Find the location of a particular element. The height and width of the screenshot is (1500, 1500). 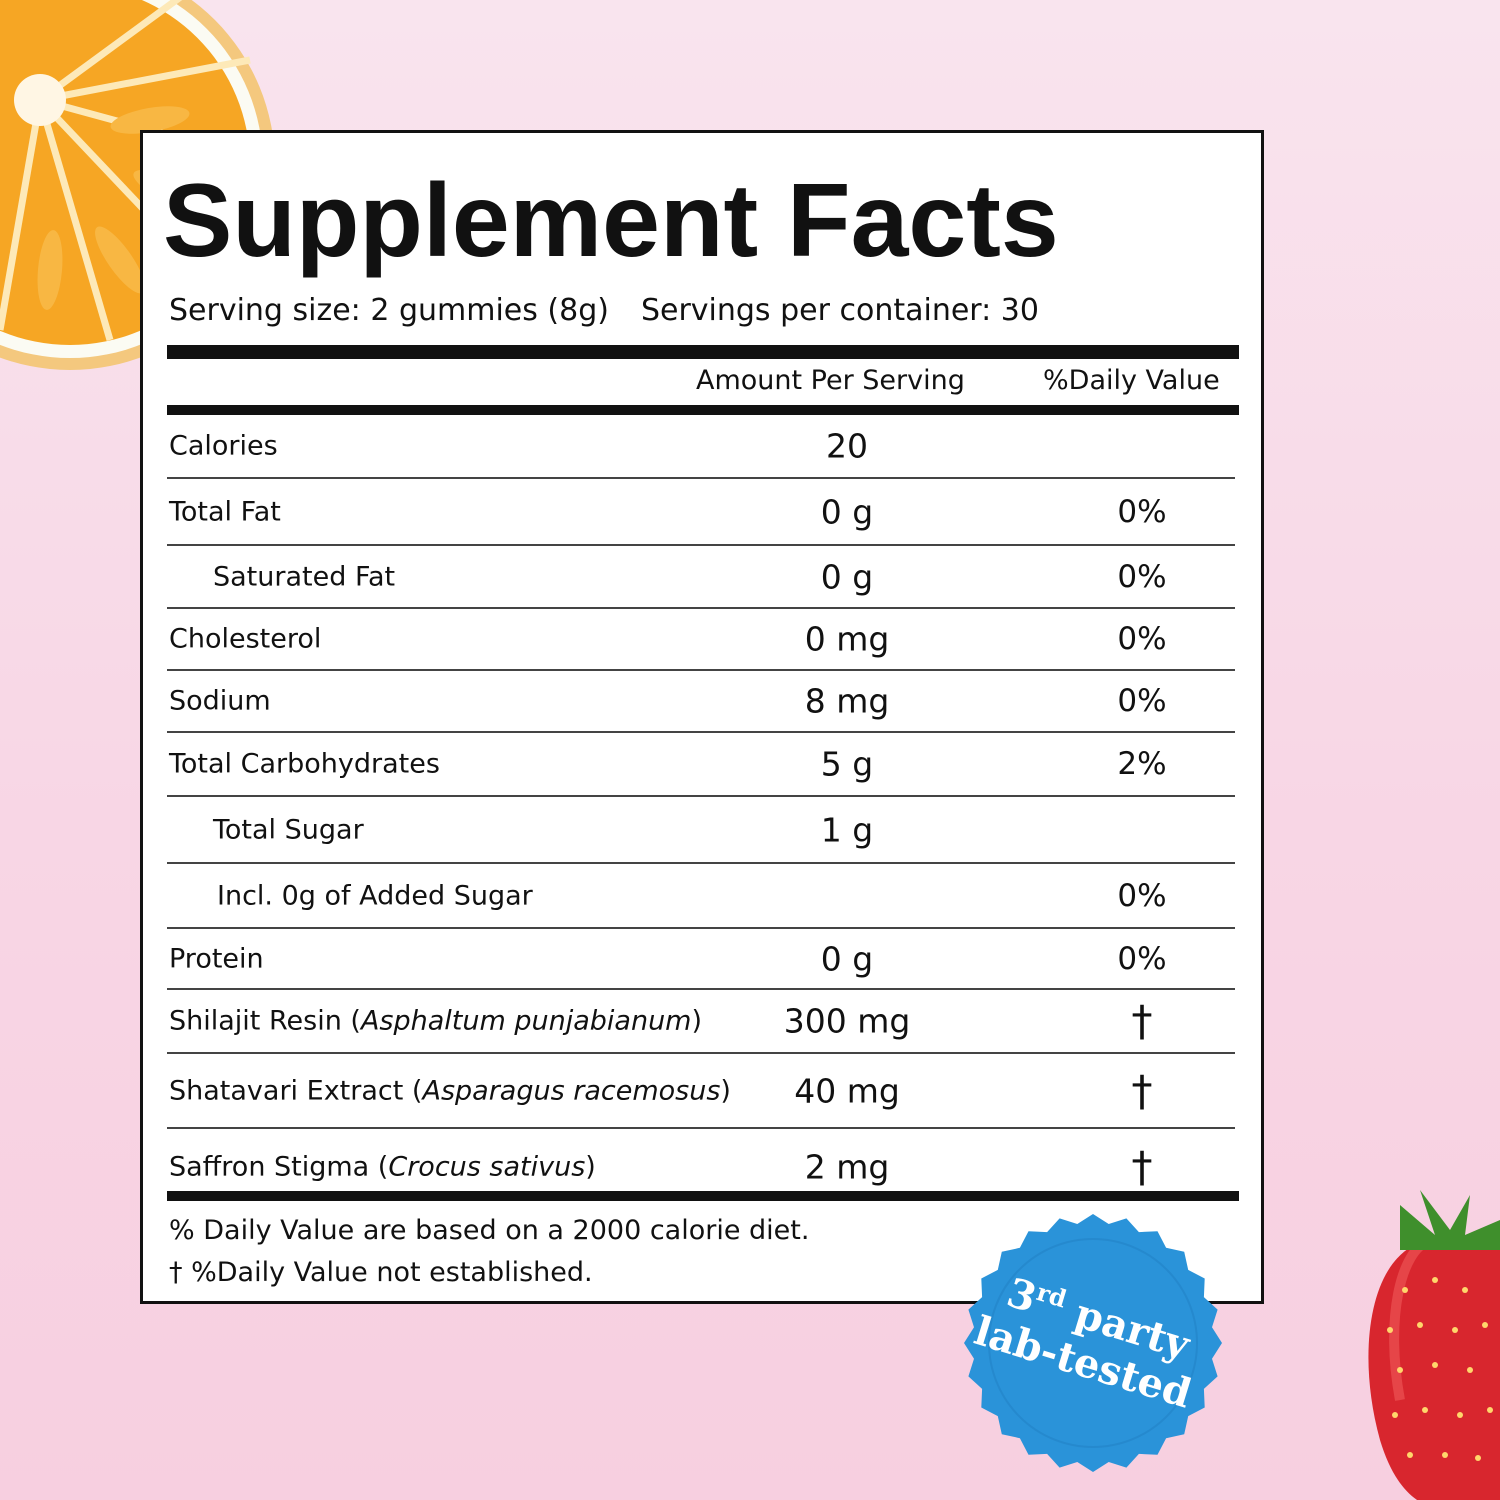

table-row: Sodium 8 mg 0% is located at coordinates (701, 702).